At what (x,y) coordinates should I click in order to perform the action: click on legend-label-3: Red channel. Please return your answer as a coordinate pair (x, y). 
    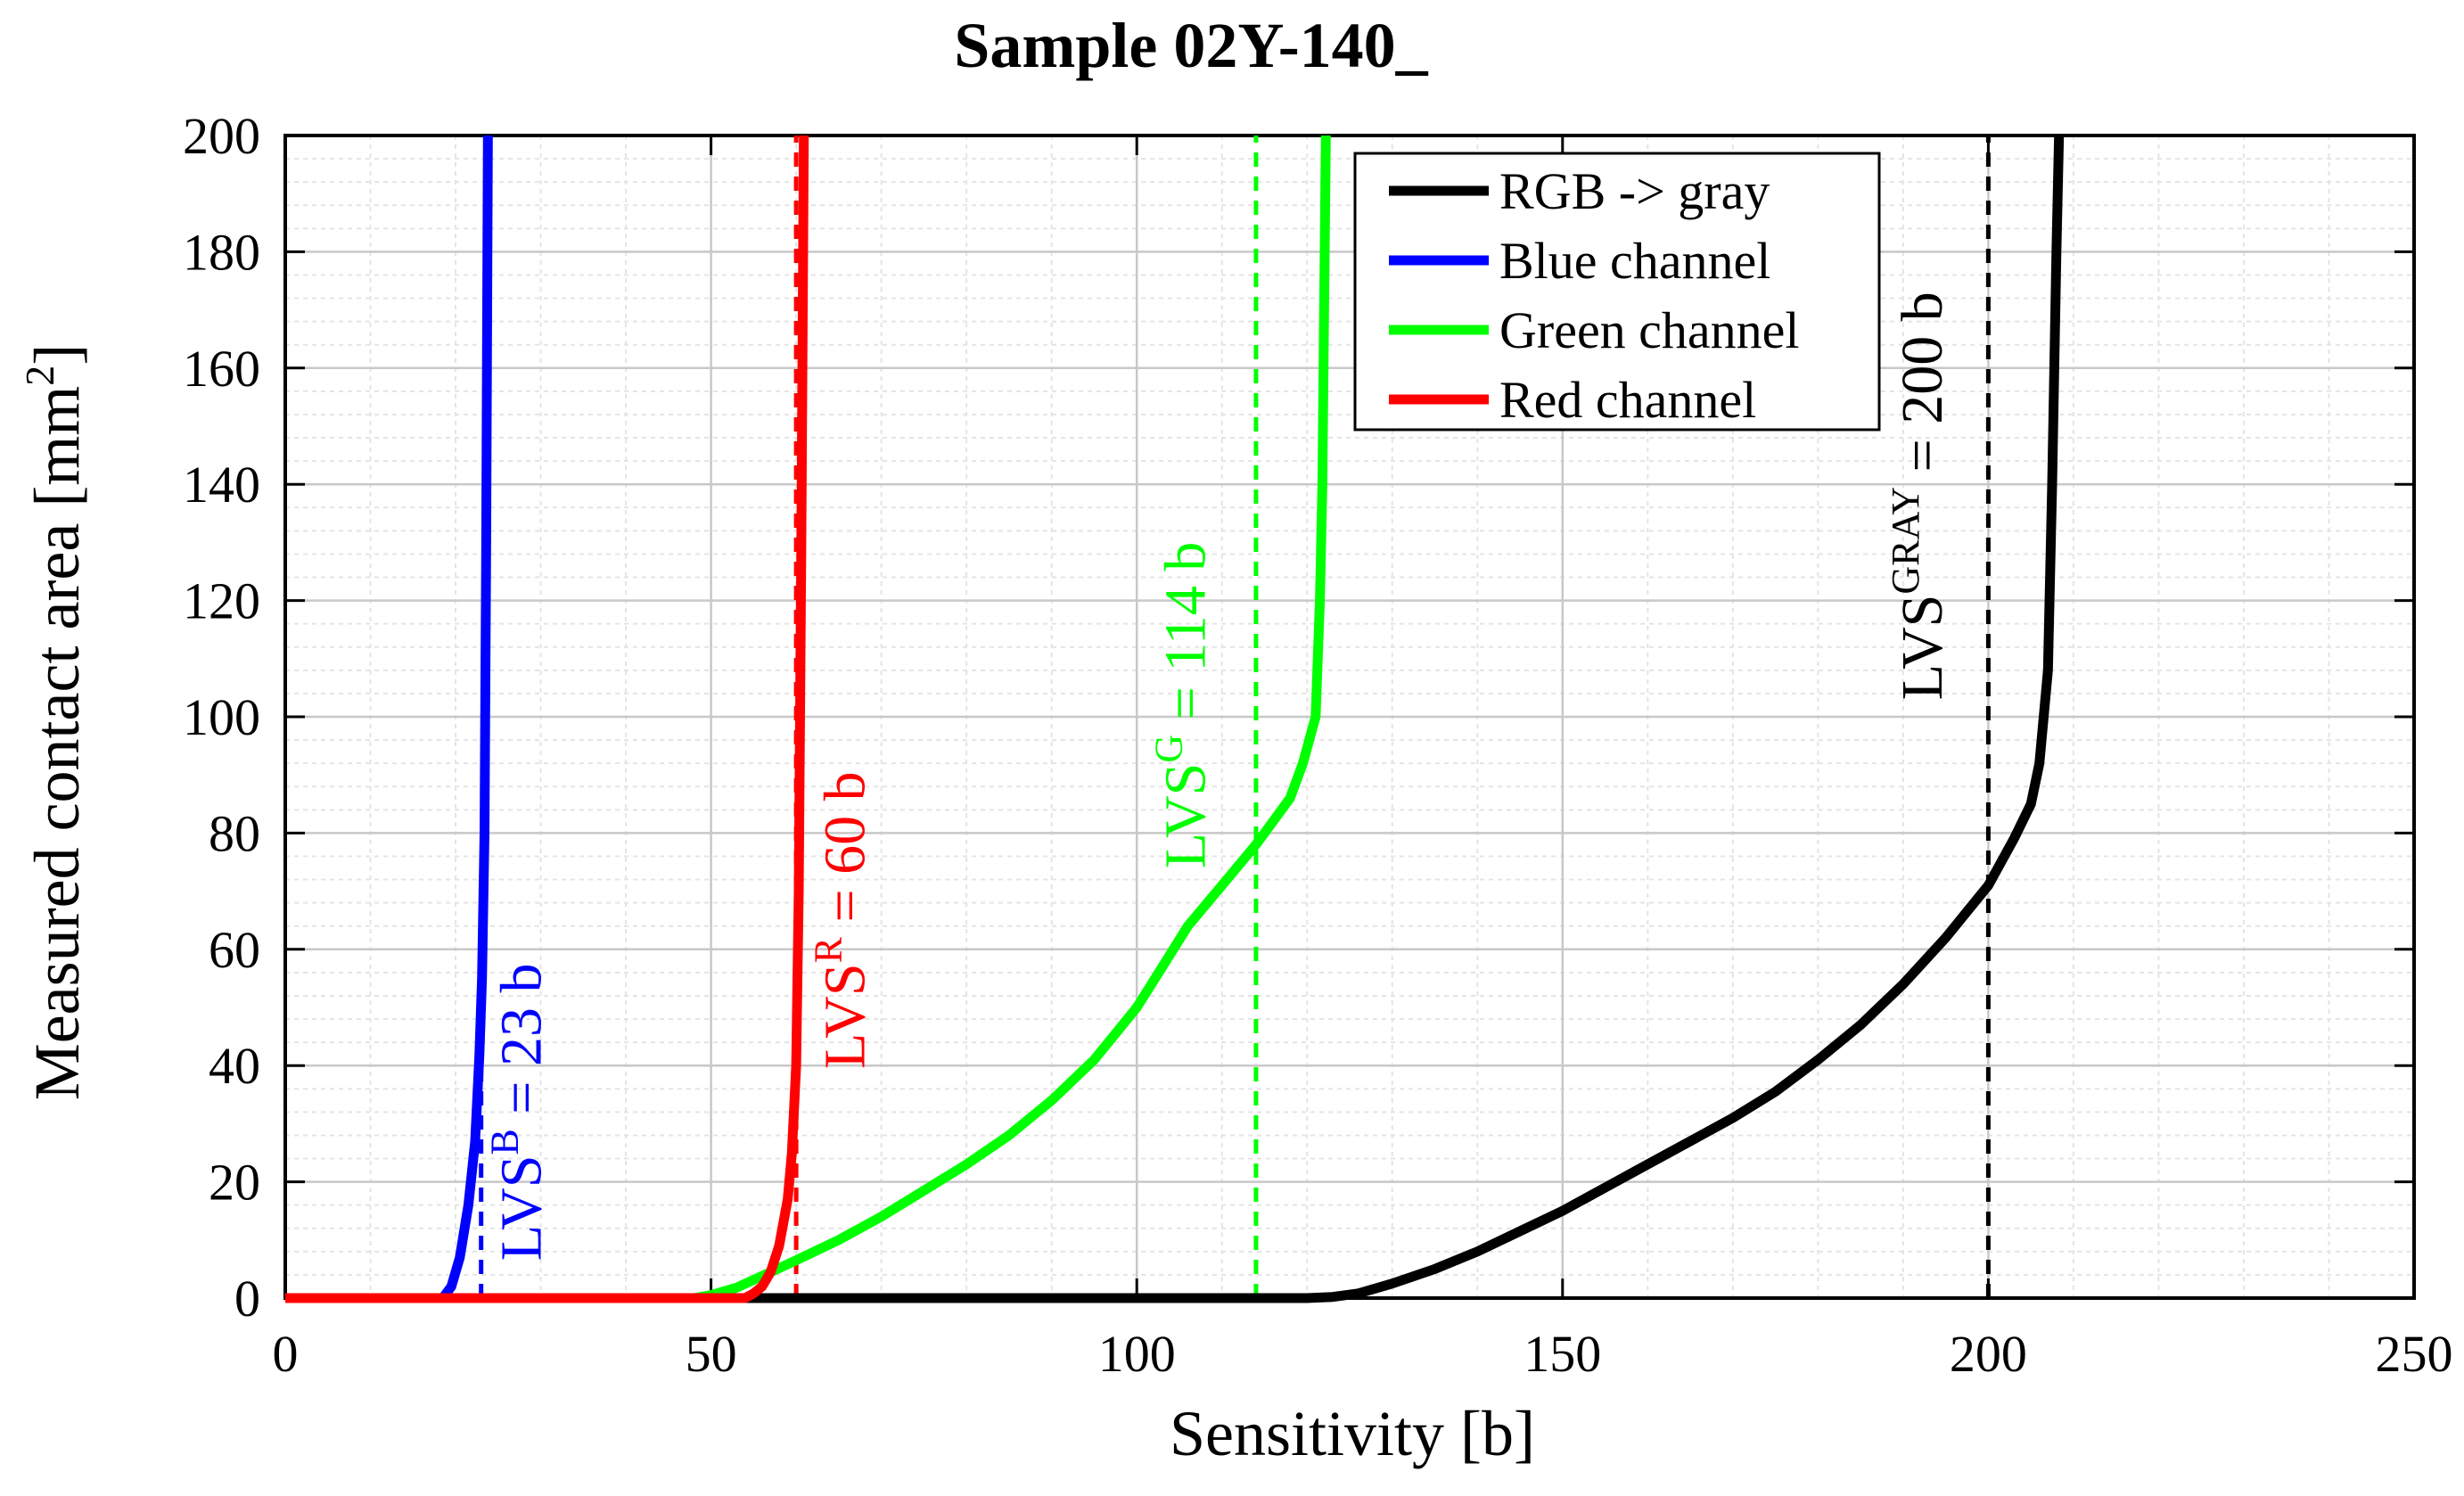
    Looking at the image, I should click on (1627, 400).